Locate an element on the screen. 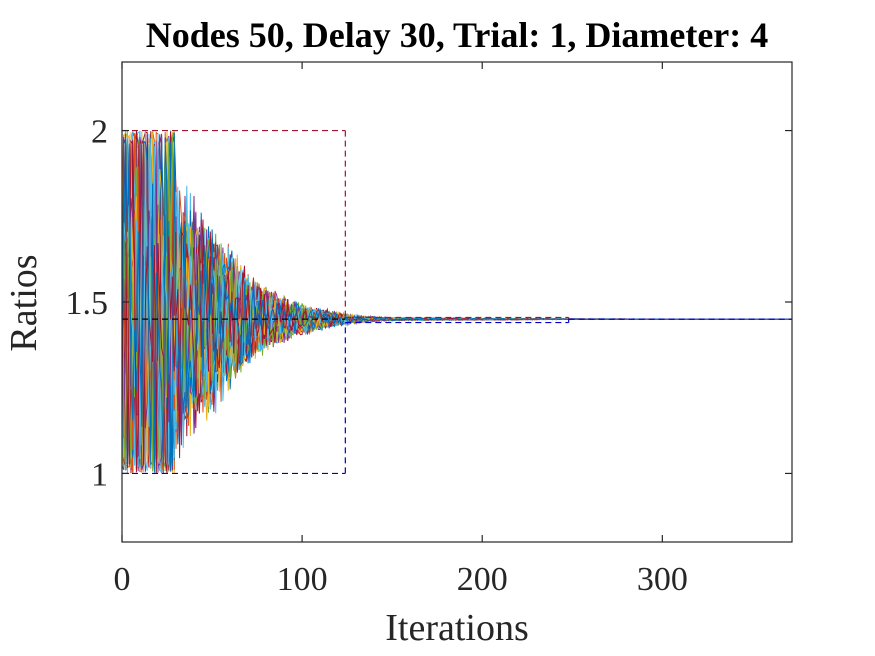  x-tick-label: 0 is located at coordinates (122, 579).